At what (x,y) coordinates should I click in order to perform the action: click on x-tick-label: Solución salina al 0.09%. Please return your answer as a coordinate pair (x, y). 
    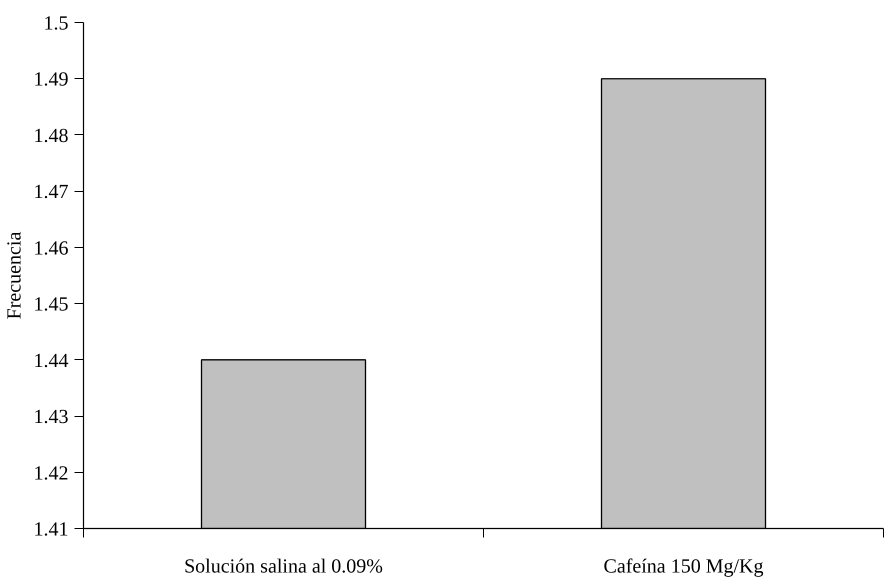
    Looking at the image, I should click on (283, 567).